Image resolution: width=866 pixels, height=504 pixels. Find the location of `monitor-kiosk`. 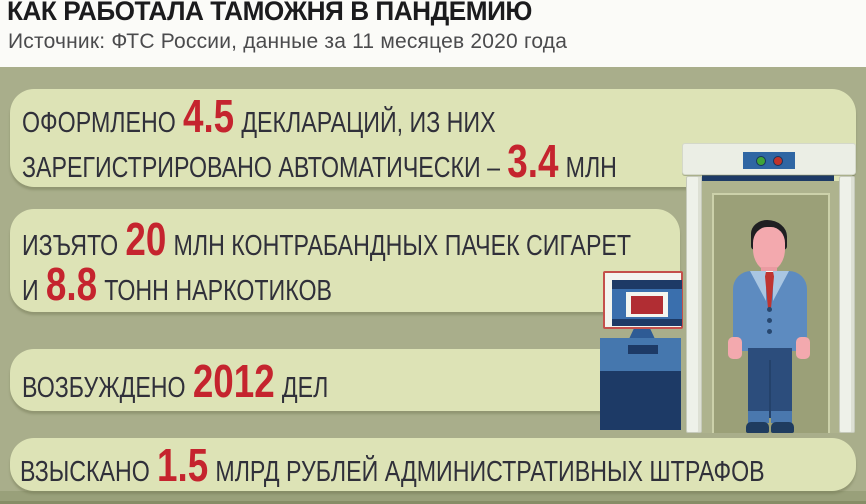

monitor-kiosk is located at coordinates (642, 350).